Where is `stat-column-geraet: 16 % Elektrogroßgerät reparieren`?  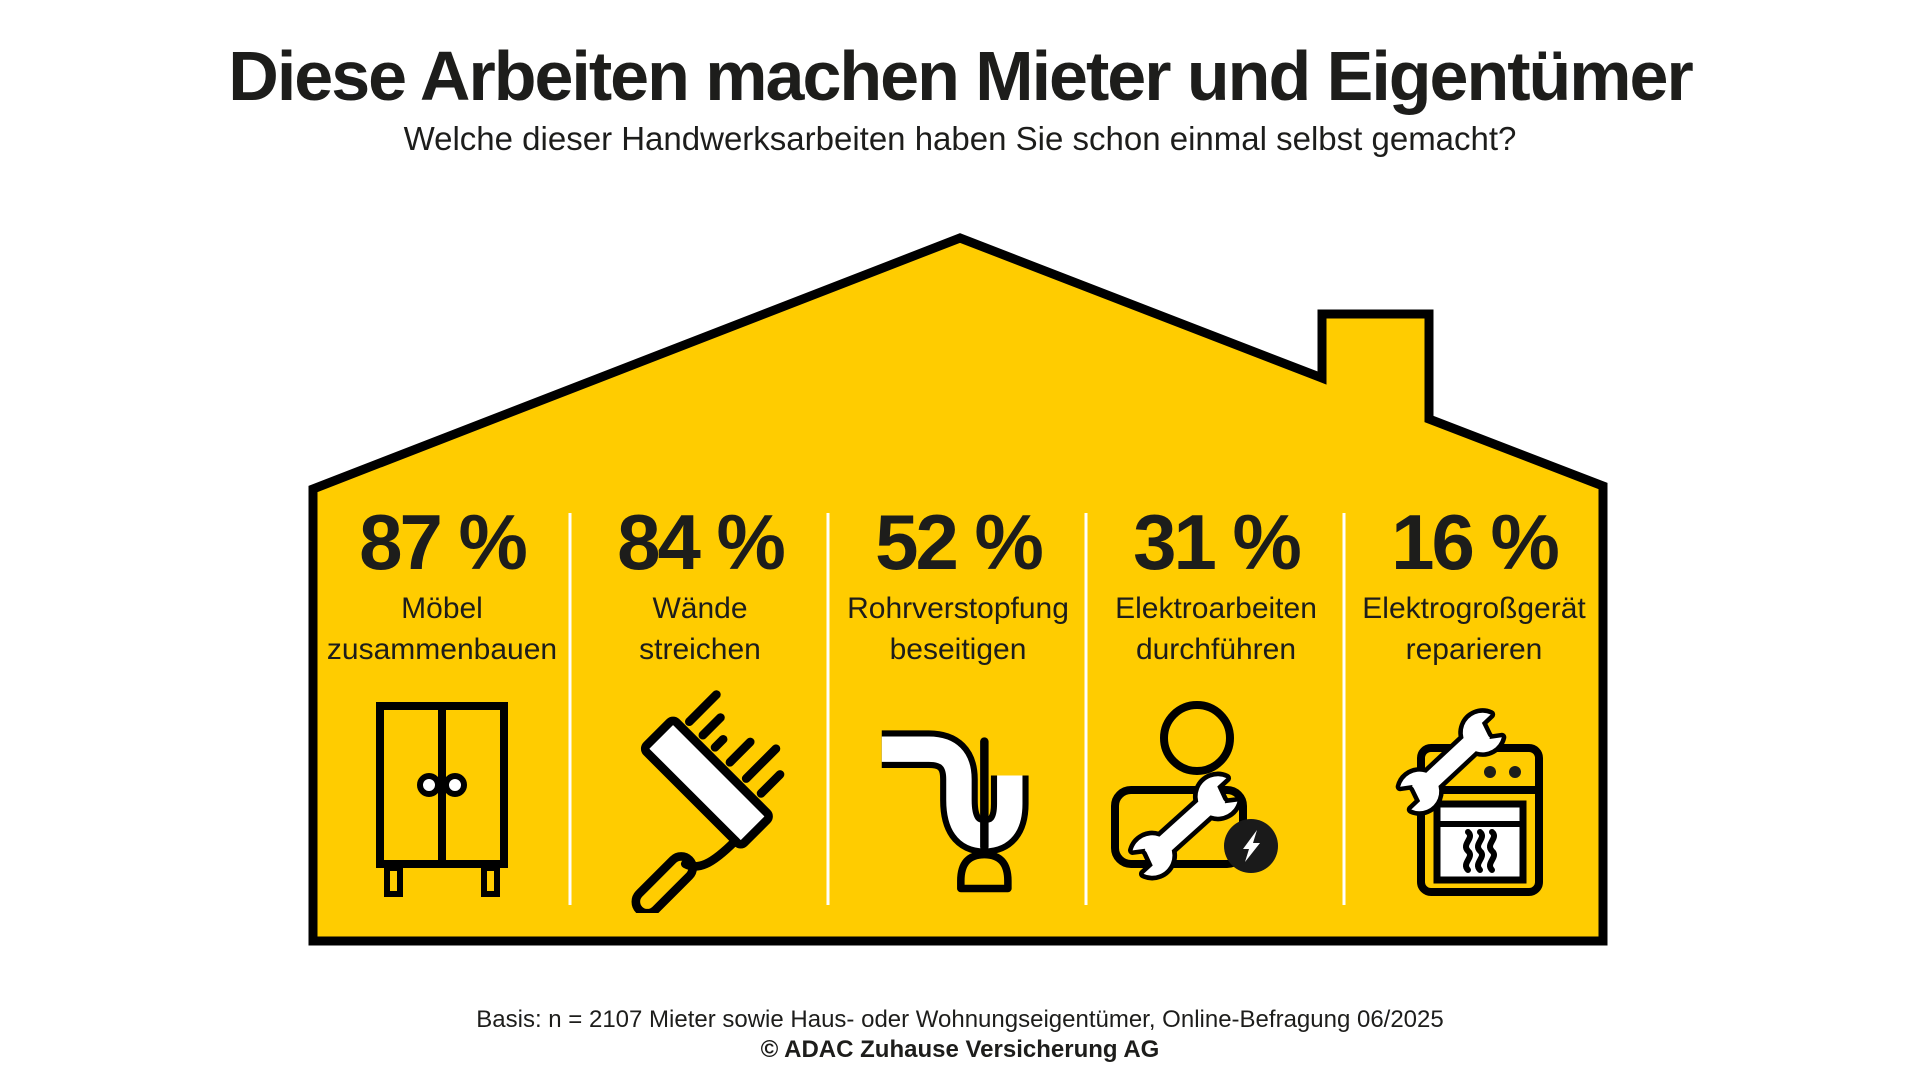
stat-column-geraet: 16 % Elektrogroßgerät reparieren is located at coordinates (1474, 585).